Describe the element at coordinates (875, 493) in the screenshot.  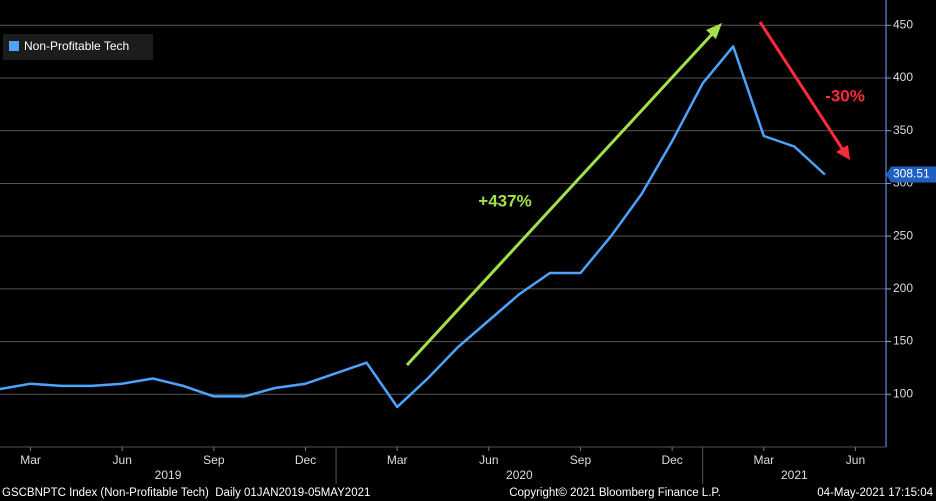
I see `footer-right: 04-May-2021 17:15:04` at that location.